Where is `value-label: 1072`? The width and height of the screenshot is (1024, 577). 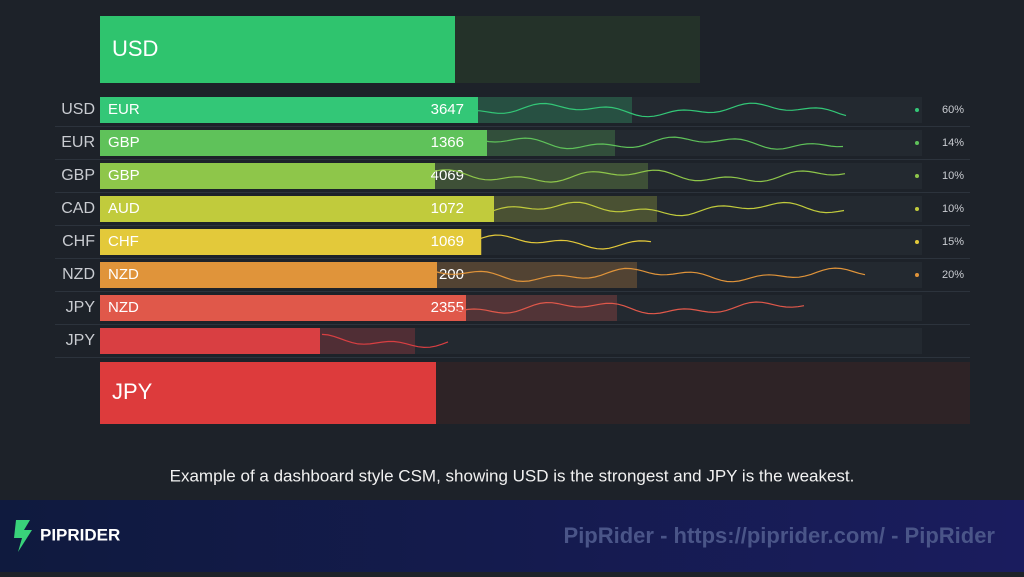 value-label: 1072 is located at coordinates (447, 208).